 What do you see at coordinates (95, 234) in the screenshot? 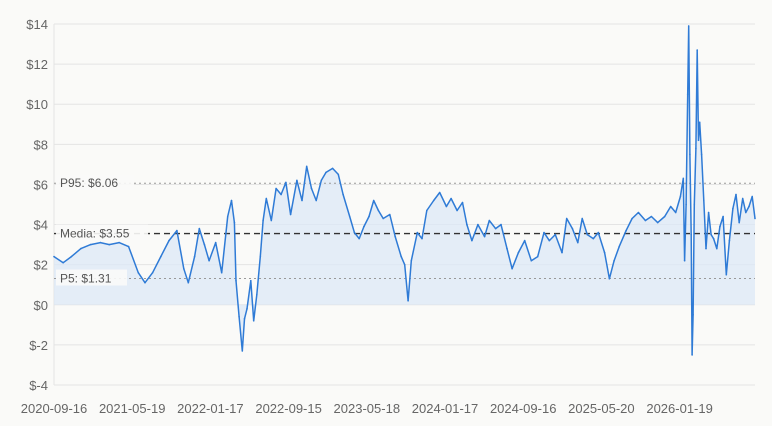
I see `median-label: Media: $3.55` at bounding box center [95, 234].